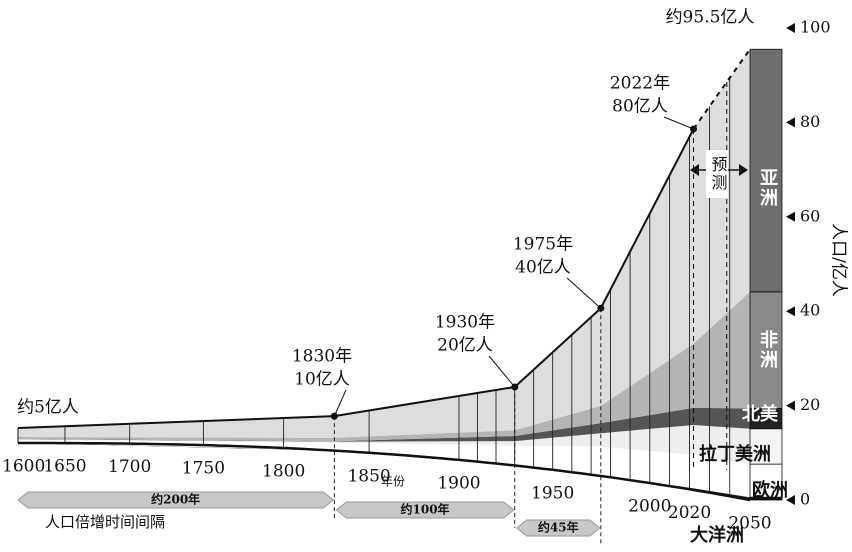  I want to click on y-tick-label: 100, so click(815, 27).